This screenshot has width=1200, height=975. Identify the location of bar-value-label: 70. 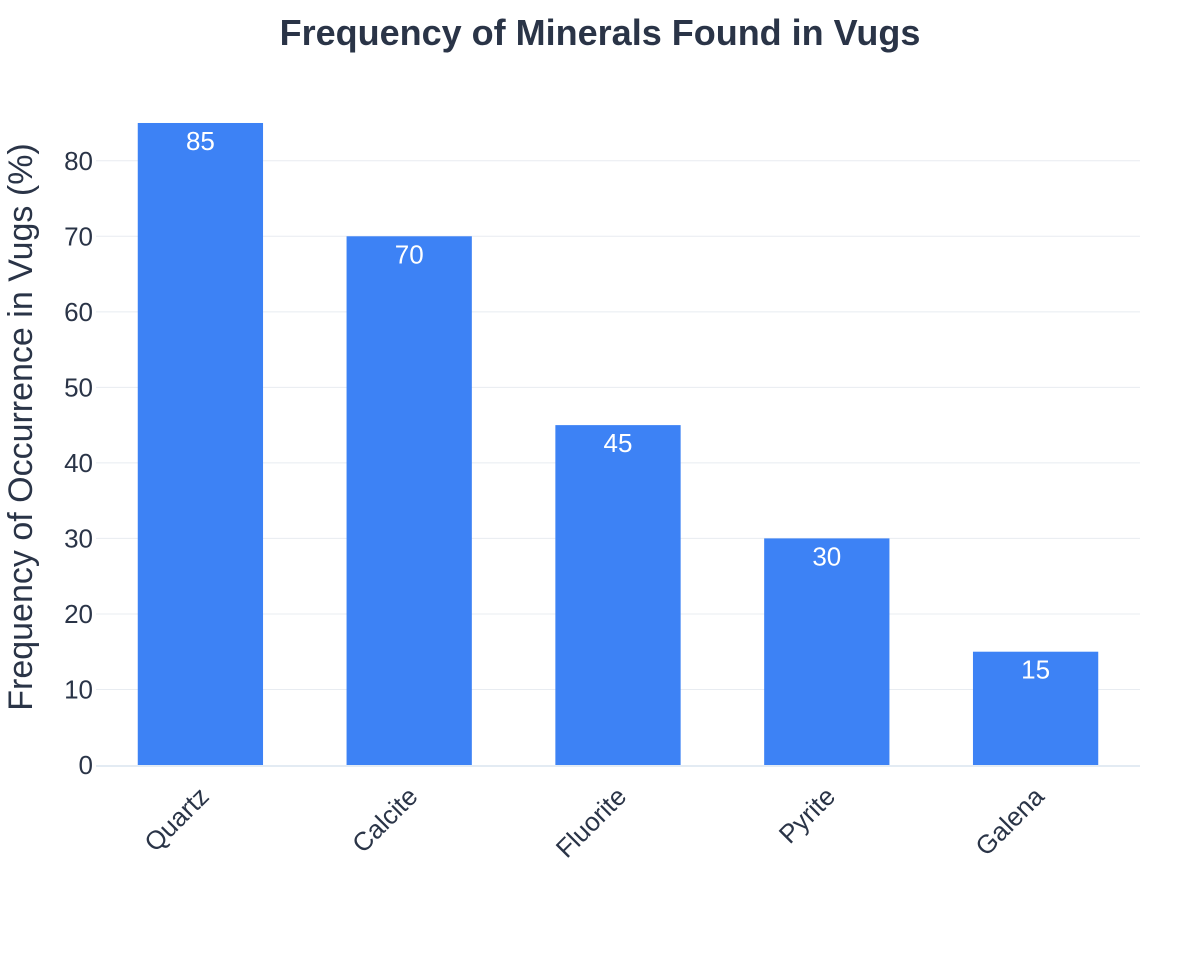
(409, 254).